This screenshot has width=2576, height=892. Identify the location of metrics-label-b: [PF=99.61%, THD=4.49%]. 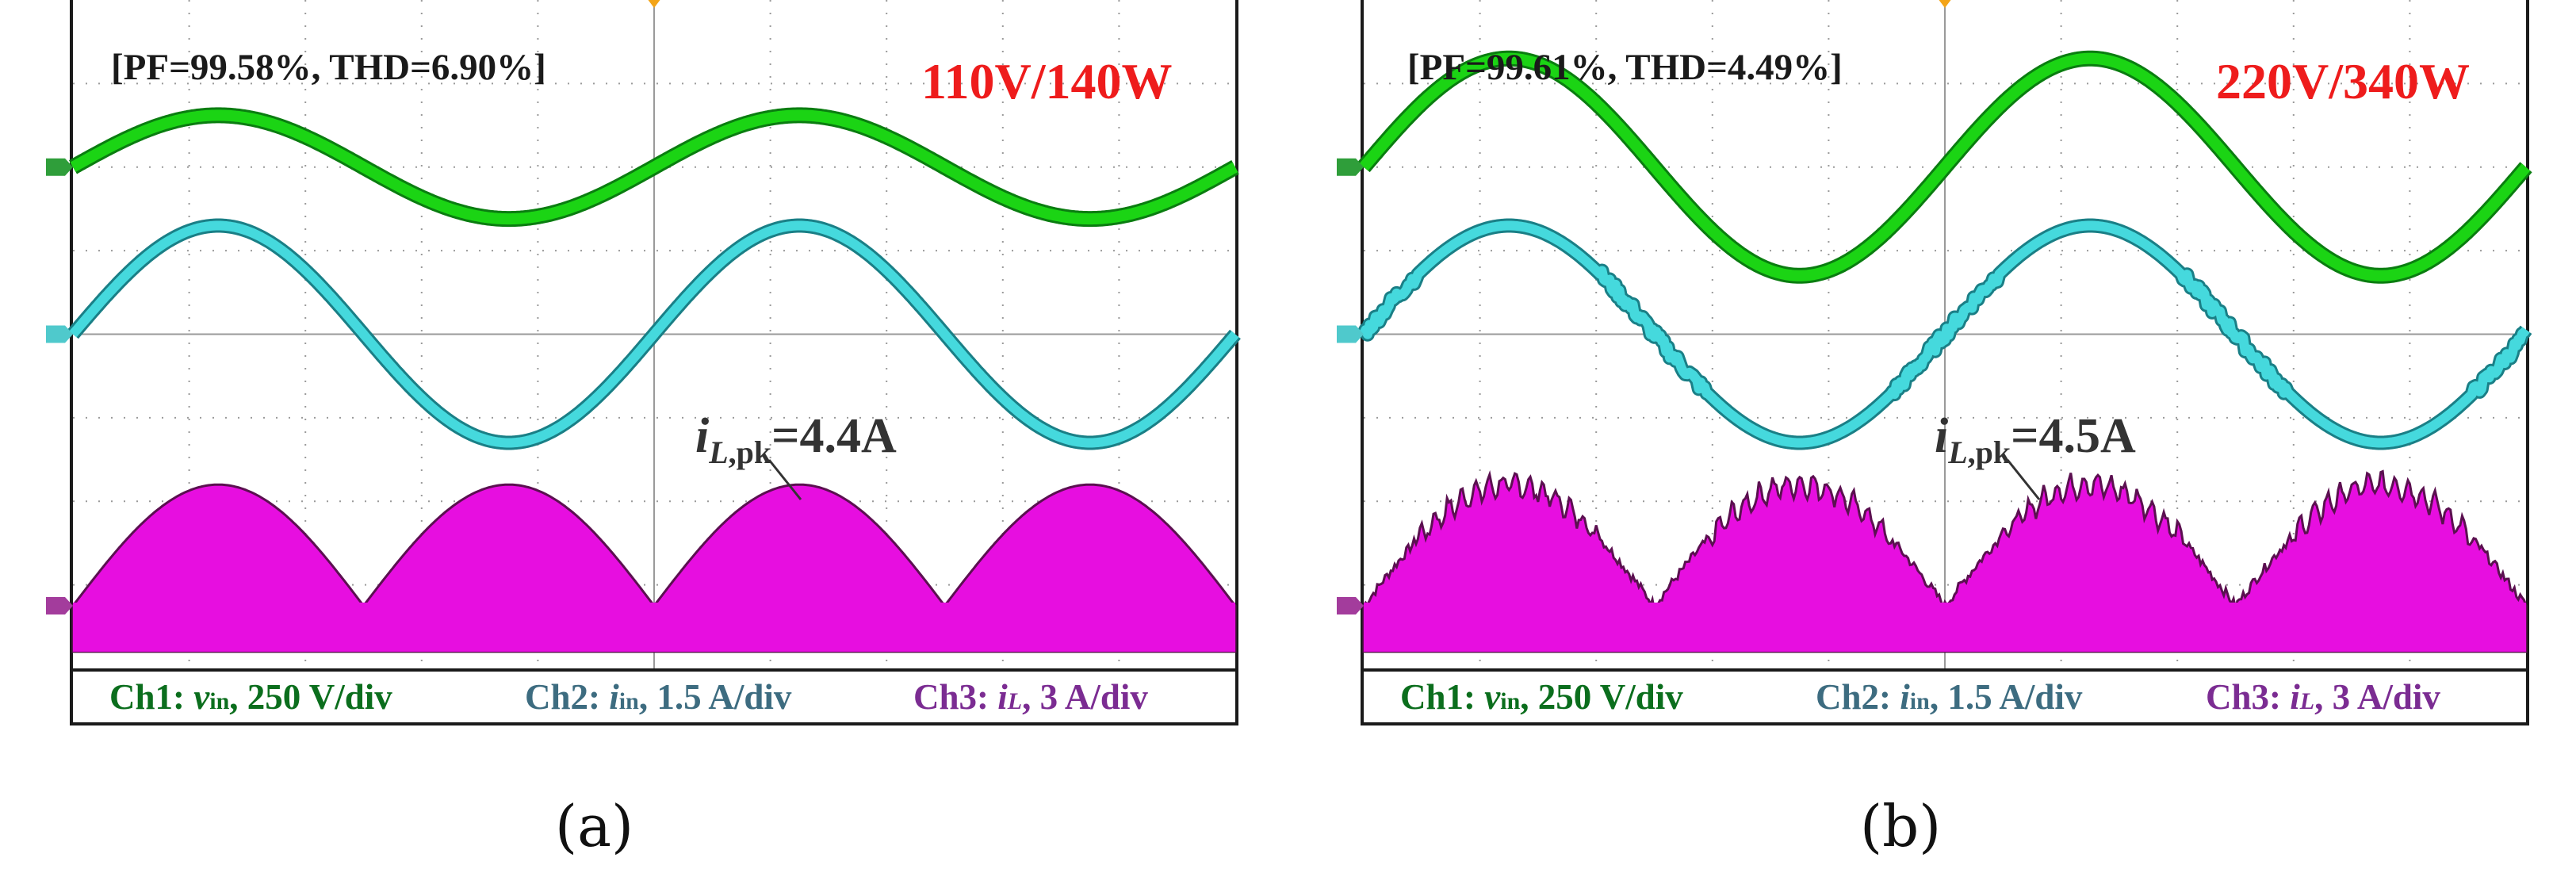
(1625, 67).